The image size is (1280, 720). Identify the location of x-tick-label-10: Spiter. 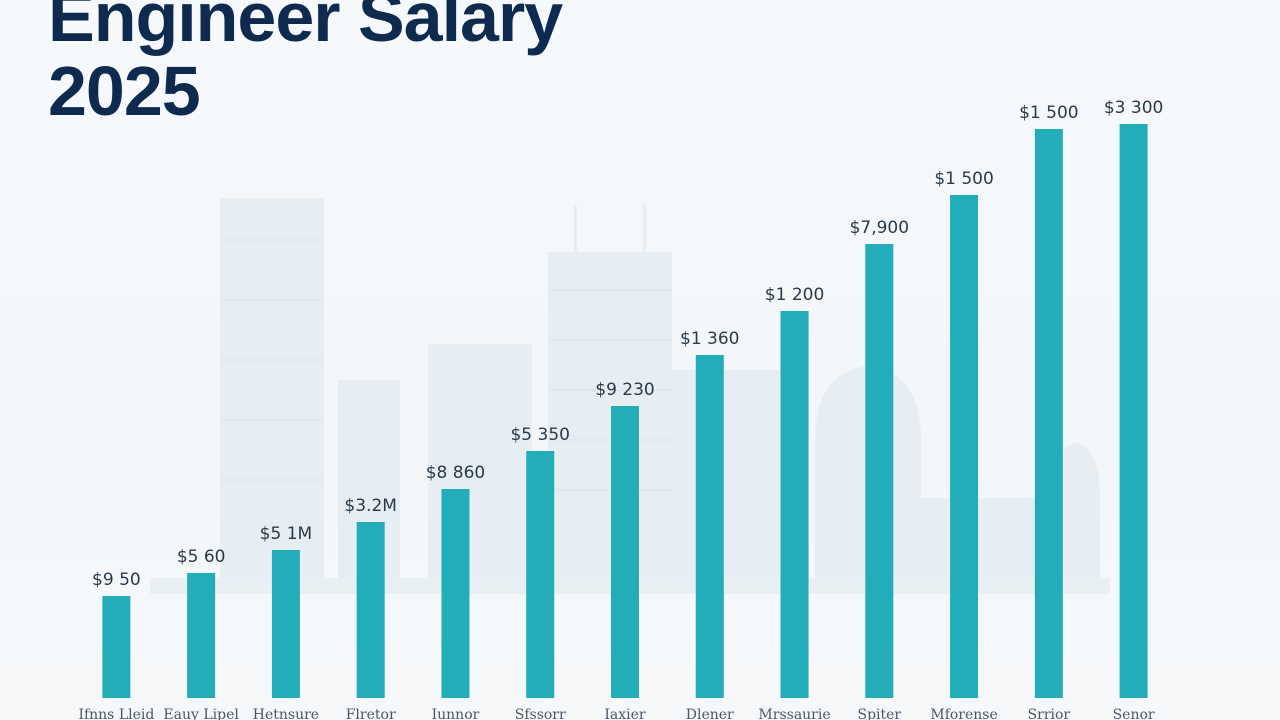
(879, 713).